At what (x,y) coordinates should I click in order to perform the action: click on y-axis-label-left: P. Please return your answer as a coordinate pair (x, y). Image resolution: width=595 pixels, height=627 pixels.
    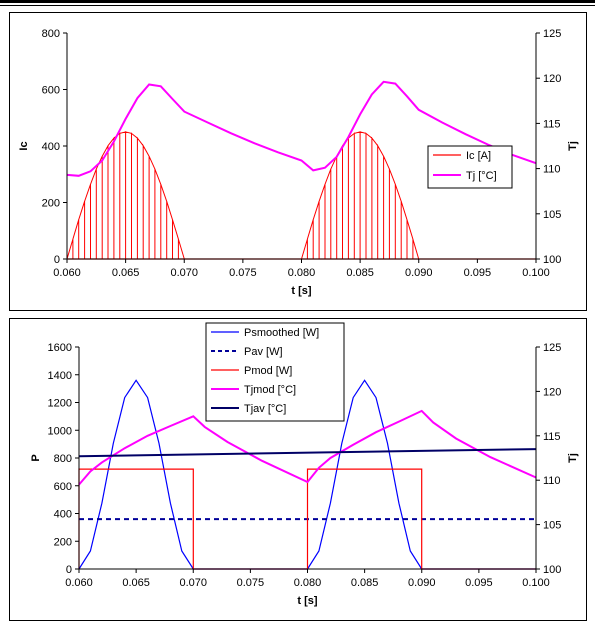
    Looking at the image, I should click on (36, 457).